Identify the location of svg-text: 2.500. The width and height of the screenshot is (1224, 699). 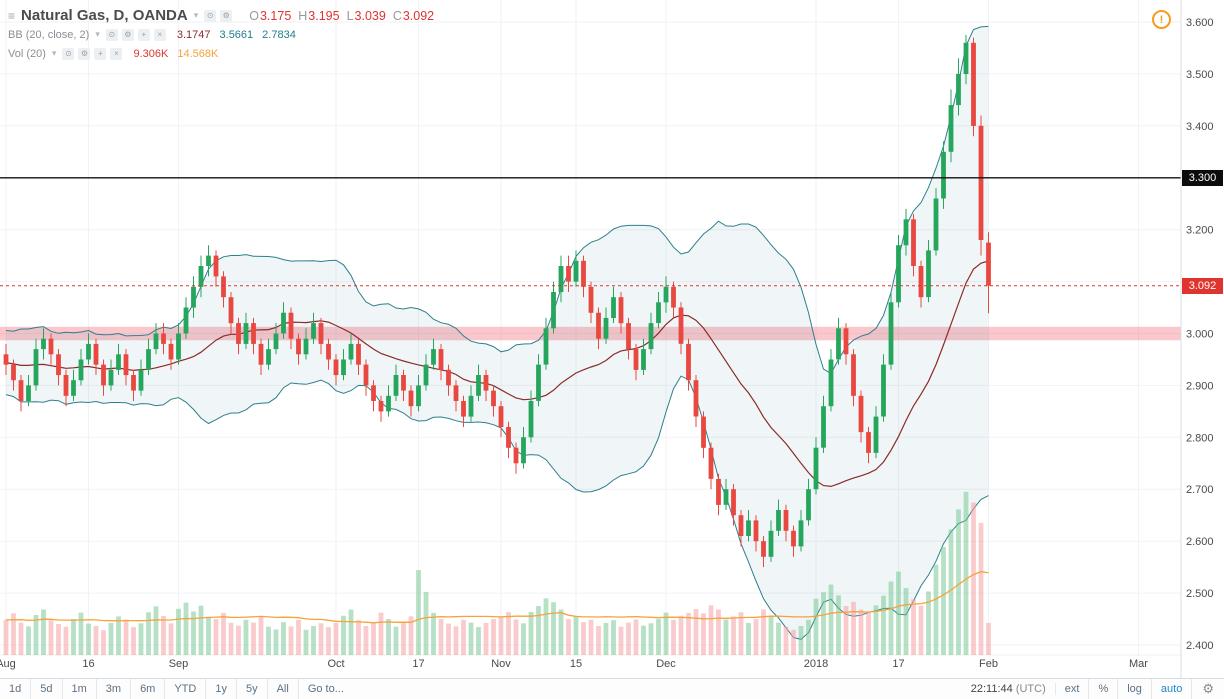
(1200, 594).